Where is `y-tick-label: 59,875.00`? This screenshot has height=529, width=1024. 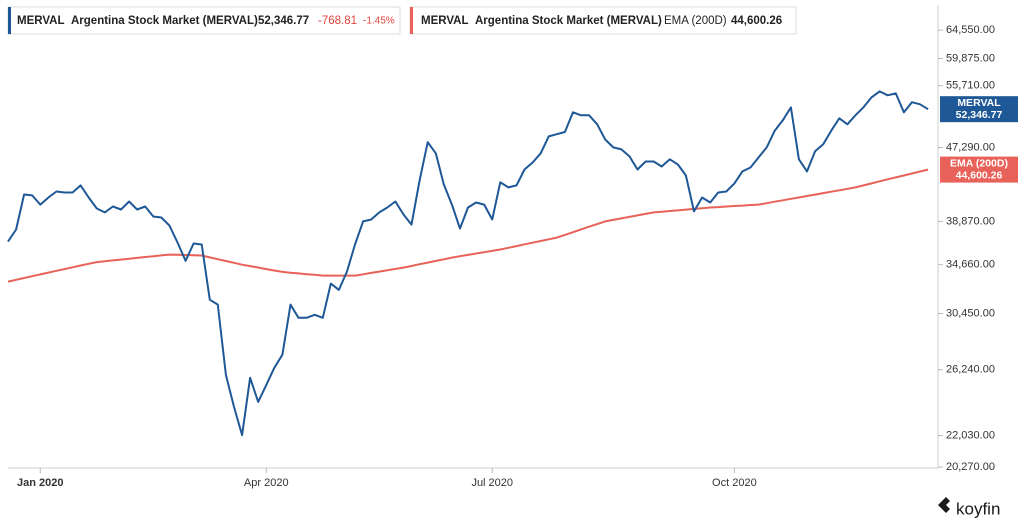 y-tick-label: 59,875.00 is located at coordinates (970, 58).